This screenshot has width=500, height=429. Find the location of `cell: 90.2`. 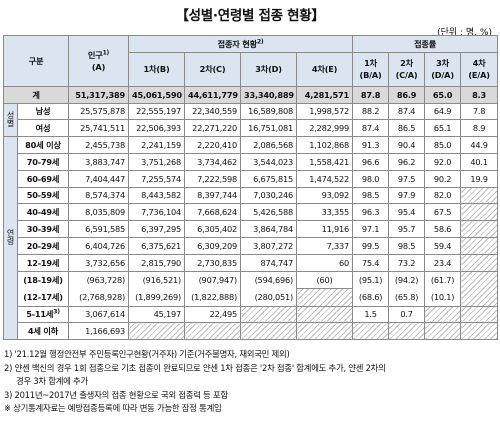

cell: 90.2 is located at coordinates (443, 178).